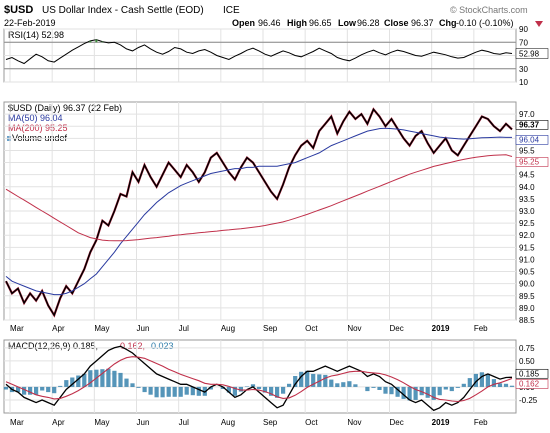 This screenshot has height=433, width=550. I want to click on macd-last-value: 0.185, so click(529, 373).